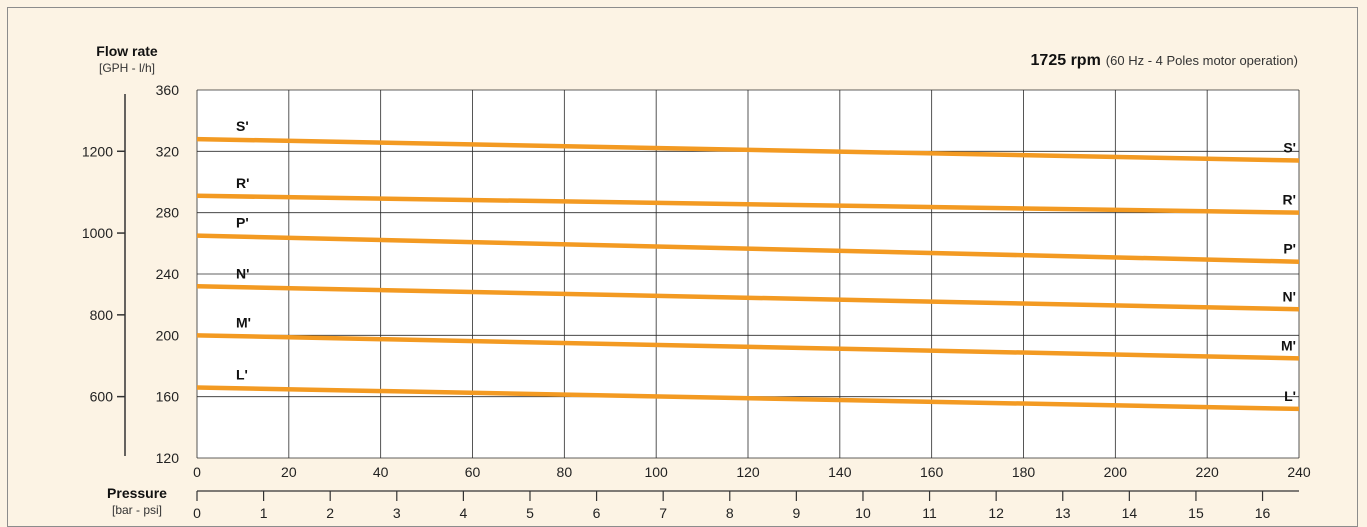 The image size is (1367, 527). I want to click on x-bar-tick-label: 2, so click(330, 512).